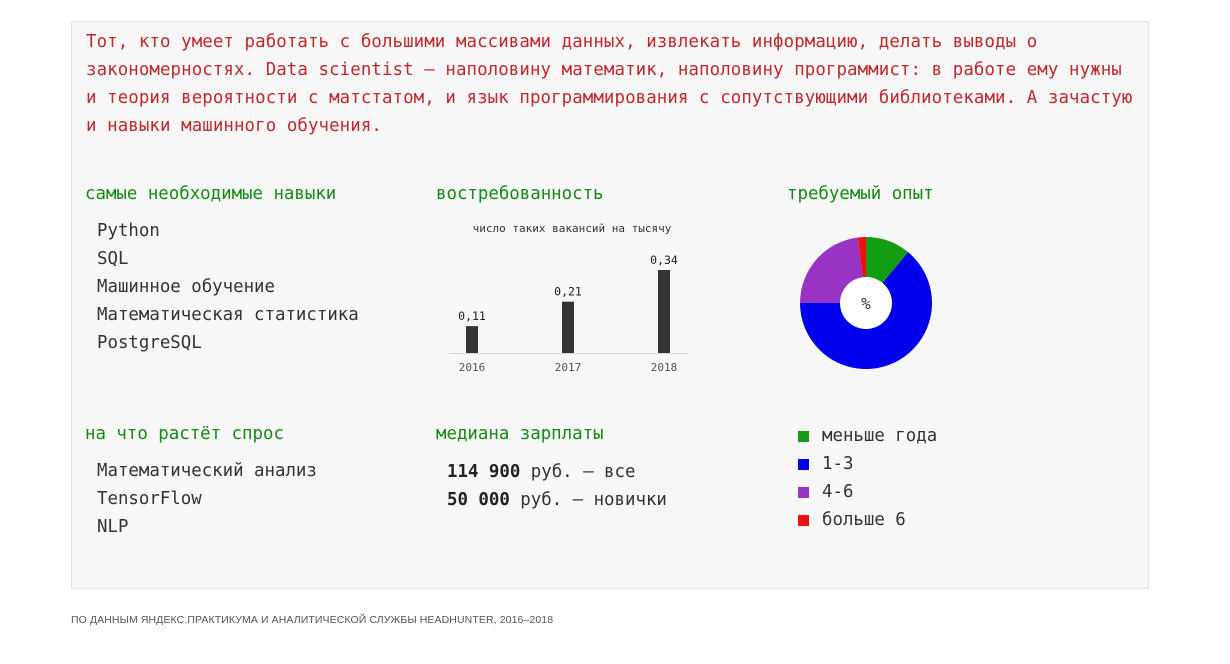 The image size is (1230, 664). What do you see at coordinates (588, 500) in the screenshot?
I see `salary-label: руб. — новички` at bounding box center [588, 500].